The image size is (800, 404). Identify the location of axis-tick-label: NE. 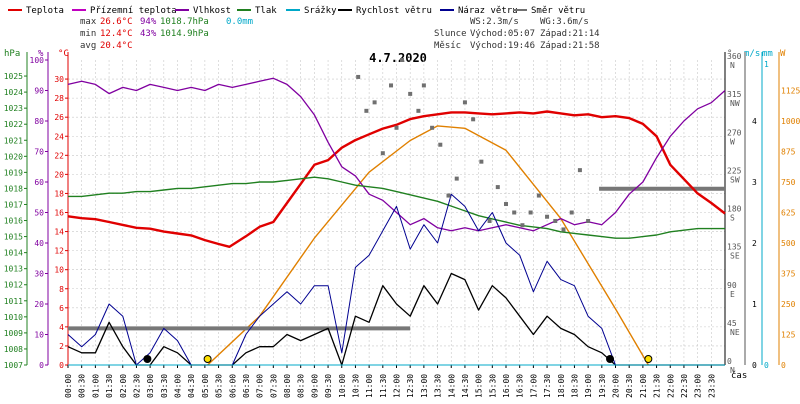
(735, 332).